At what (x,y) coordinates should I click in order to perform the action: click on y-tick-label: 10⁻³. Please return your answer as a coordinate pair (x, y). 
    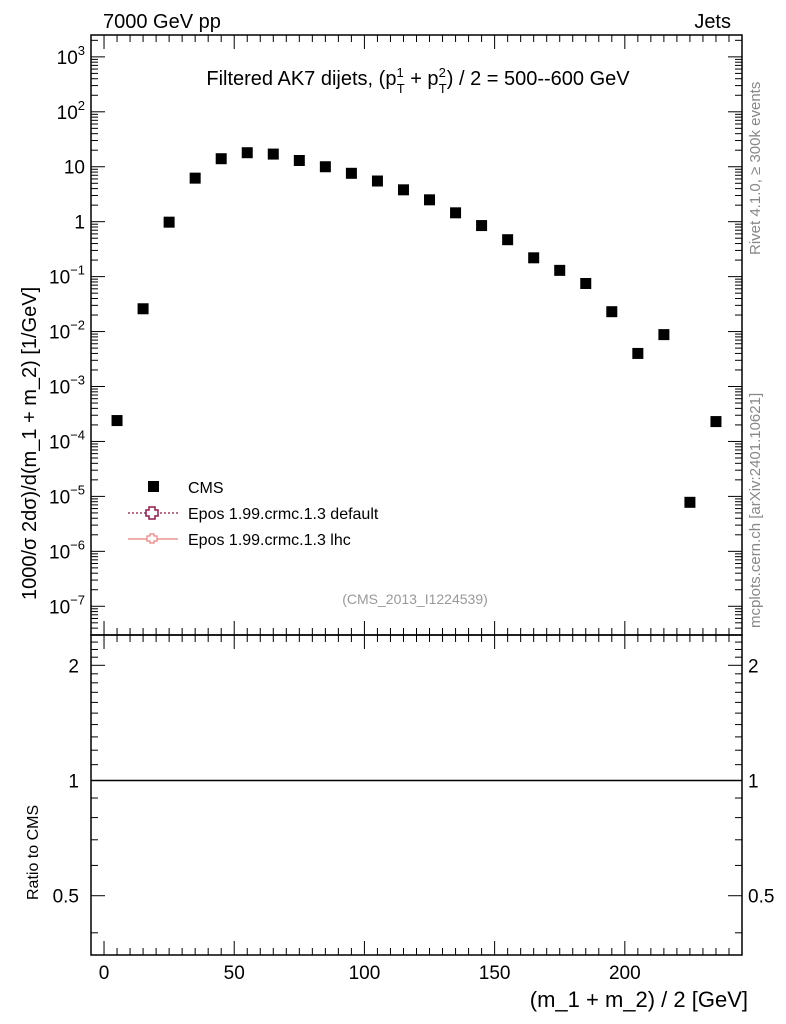
    Looking at the image, I should click on (67, 386).